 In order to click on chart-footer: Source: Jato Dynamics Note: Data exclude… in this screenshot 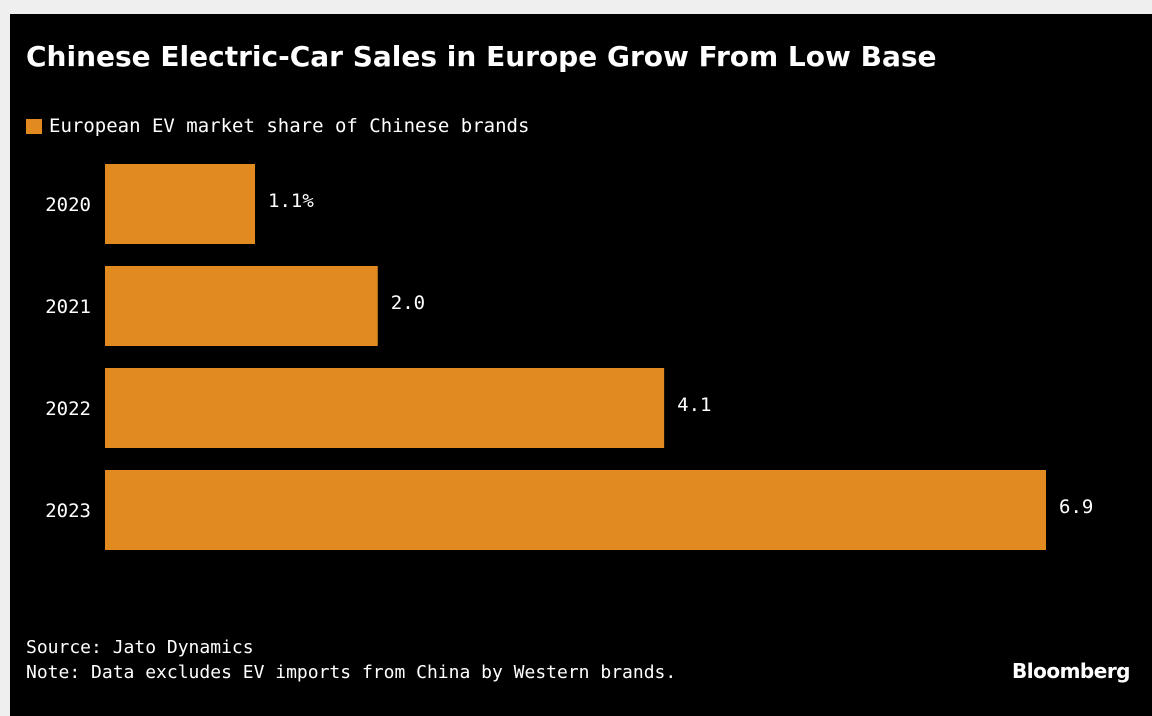, I will do `click(351, 660)`.